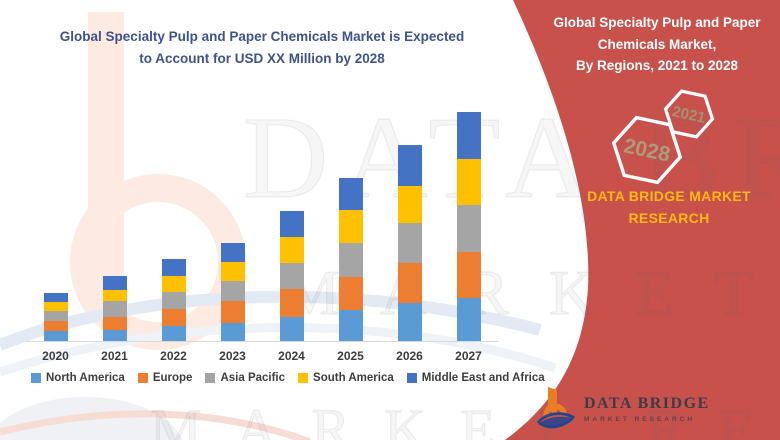 The width and height of the screenshot is (780, 440). What do you see at coordinates (114, 295) in the screenshot?
I see `bar-segment-south-america-2021` at bounding box center [114, 295].